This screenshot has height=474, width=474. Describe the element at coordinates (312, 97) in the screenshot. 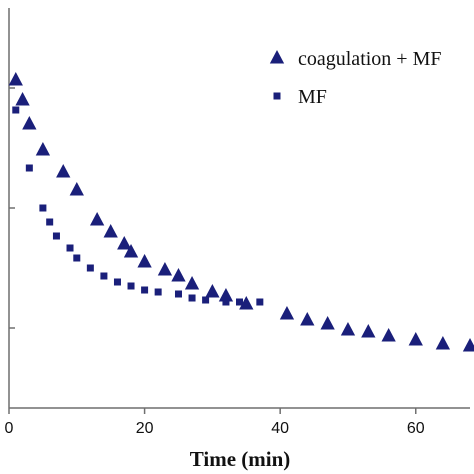

I see `legend-label: MF` at that location.